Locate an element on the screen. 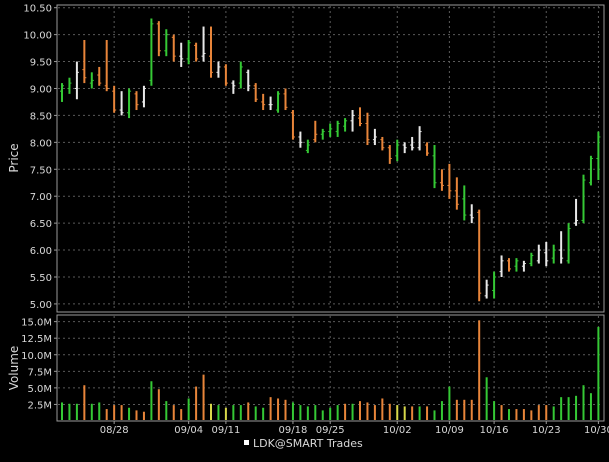 Image resolution: width=609 pixels, height=462 pixels. date-tick-label: 09/11 is located at coordinates (225, 430).